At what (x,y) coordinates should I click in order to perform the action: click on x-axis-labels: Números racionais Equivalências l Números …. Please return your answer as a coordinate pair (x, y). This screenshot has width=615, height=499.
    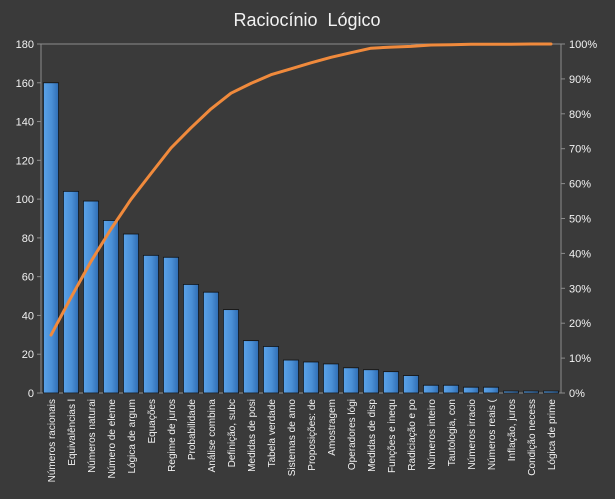
    Looking at the image, I should click on (302, 440).